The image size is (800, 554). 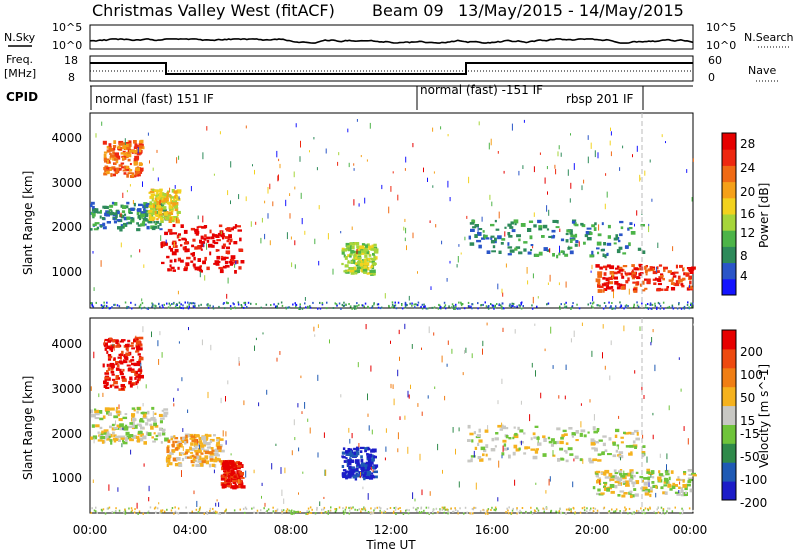 I want to click on xtick-12: 12:00, so click(x=391, y=530).